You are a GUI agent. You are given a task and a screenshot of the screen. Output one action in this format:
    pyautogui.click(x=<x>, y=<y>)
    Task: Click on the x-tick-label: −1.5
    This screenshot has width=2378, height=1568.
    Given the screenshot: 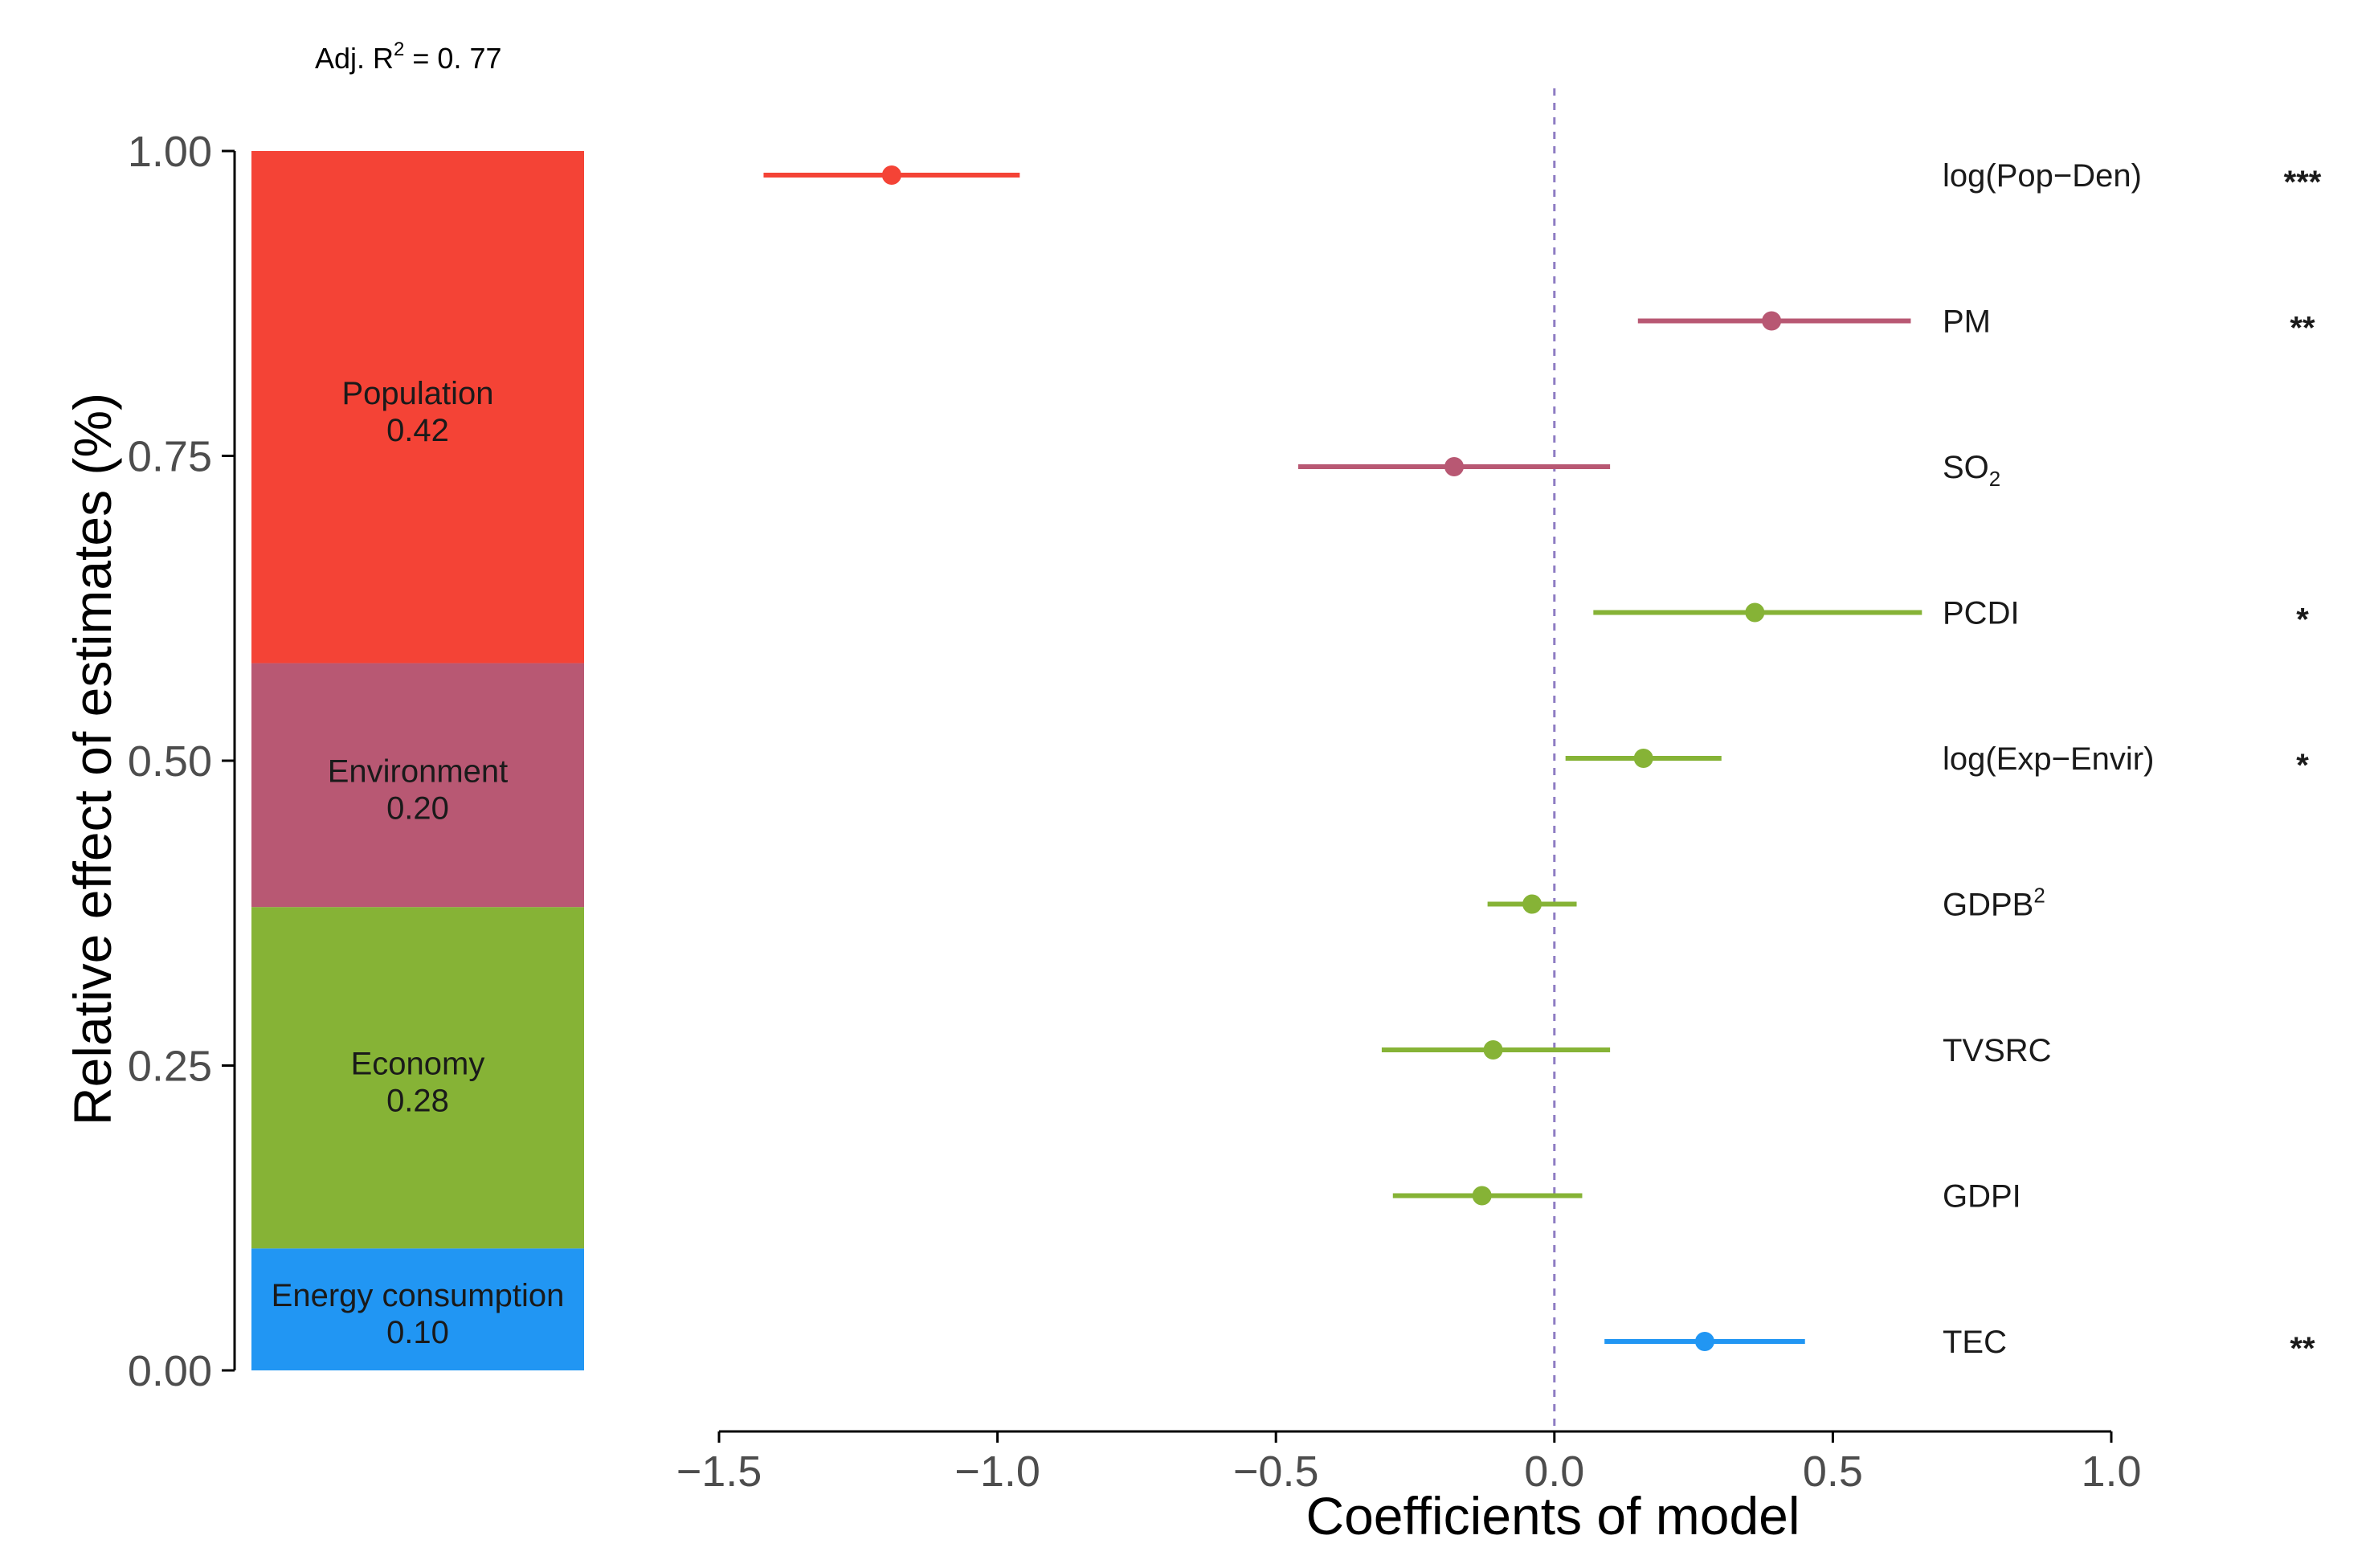 What is the action you would take?
    pyautogui.click(x=719, y=1472)
    